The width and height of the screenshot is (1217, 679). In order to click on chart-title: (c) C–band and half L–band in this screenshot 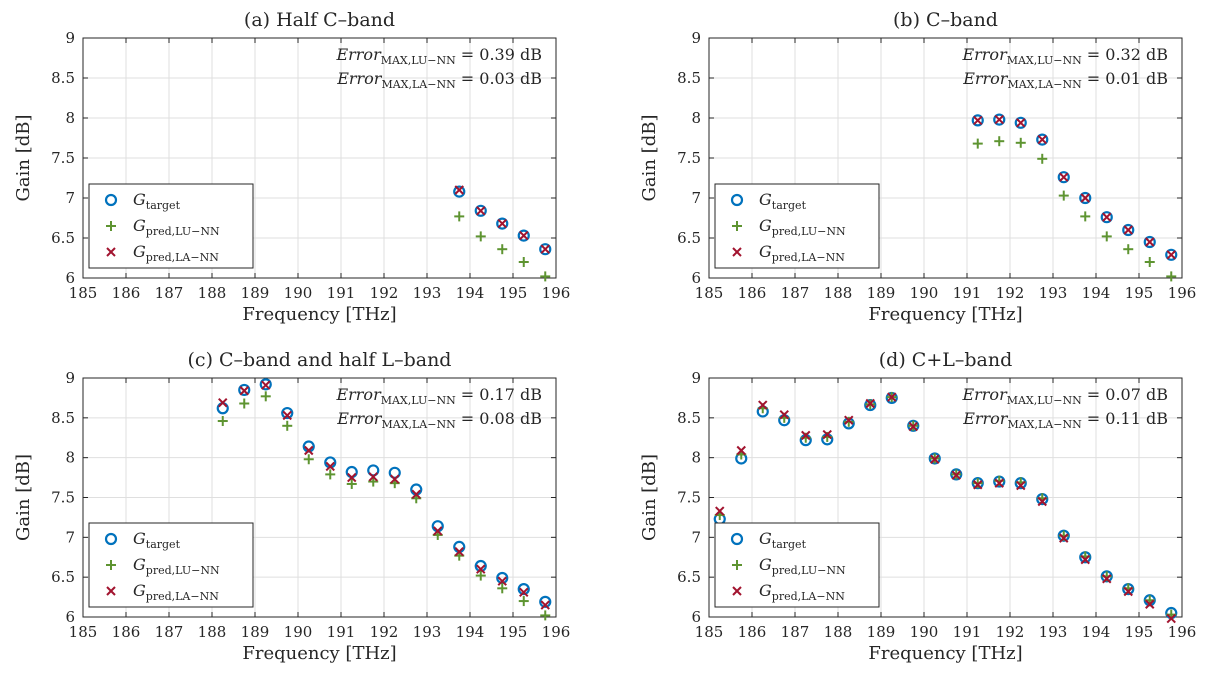, I will do `click(320, 360)`.